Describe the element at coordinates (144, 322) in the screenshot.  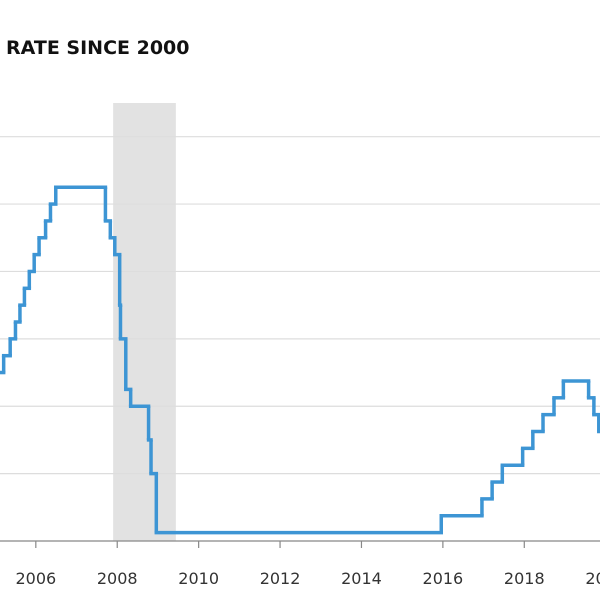
I see `recession-shade` at that location.